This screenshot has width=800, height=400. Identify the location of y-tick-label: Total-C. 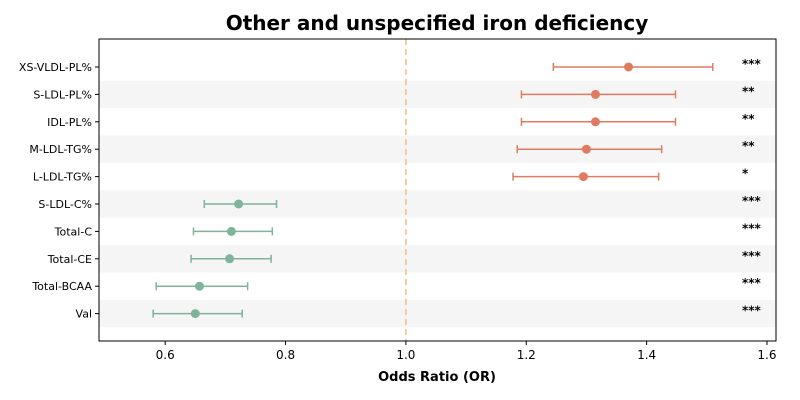
(73, 231).